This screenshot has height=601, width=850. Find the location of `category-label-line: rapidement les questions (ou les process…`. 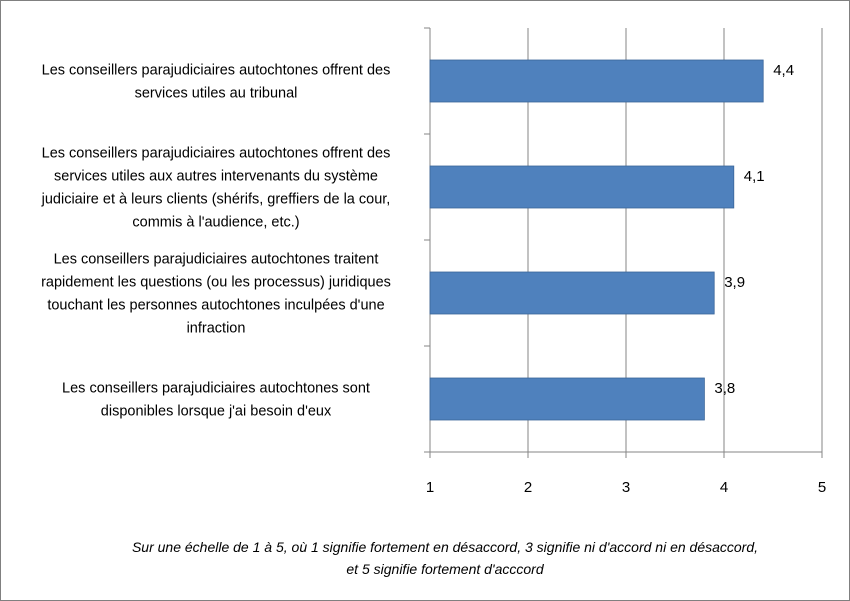

category-label-line: rapidement les questions (ou les process… is located at coordinates (216, 283).